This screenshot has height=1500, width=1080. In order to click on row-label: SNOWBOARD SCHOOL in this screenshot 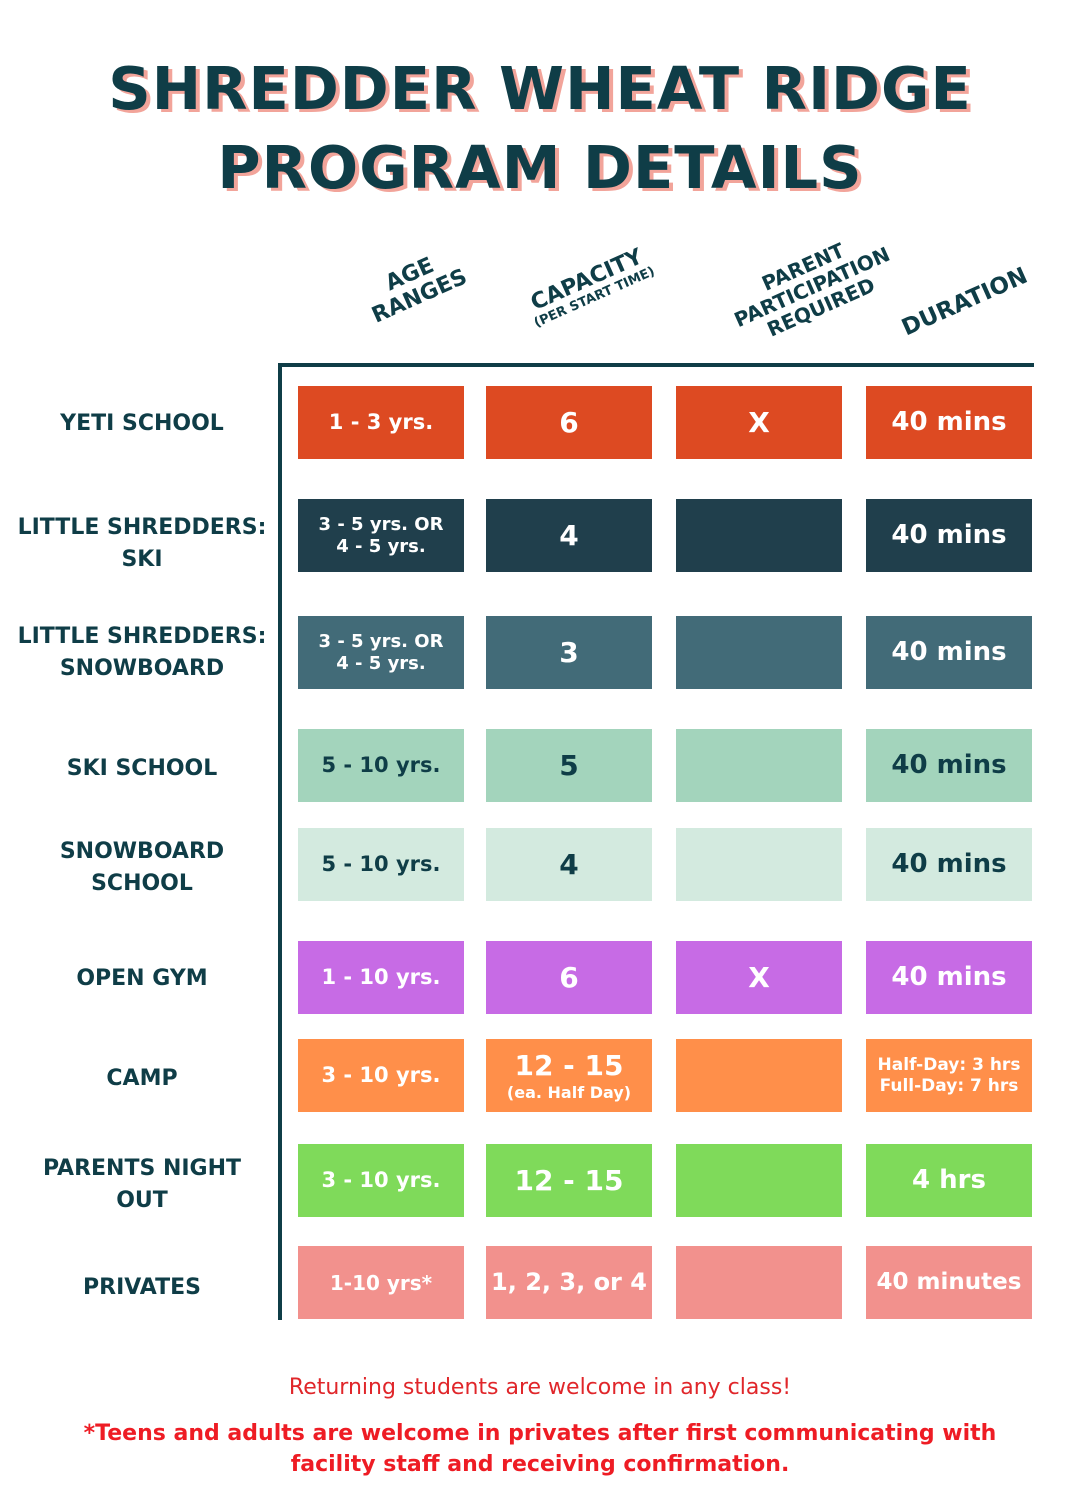, I will do `click(142, 868)`.